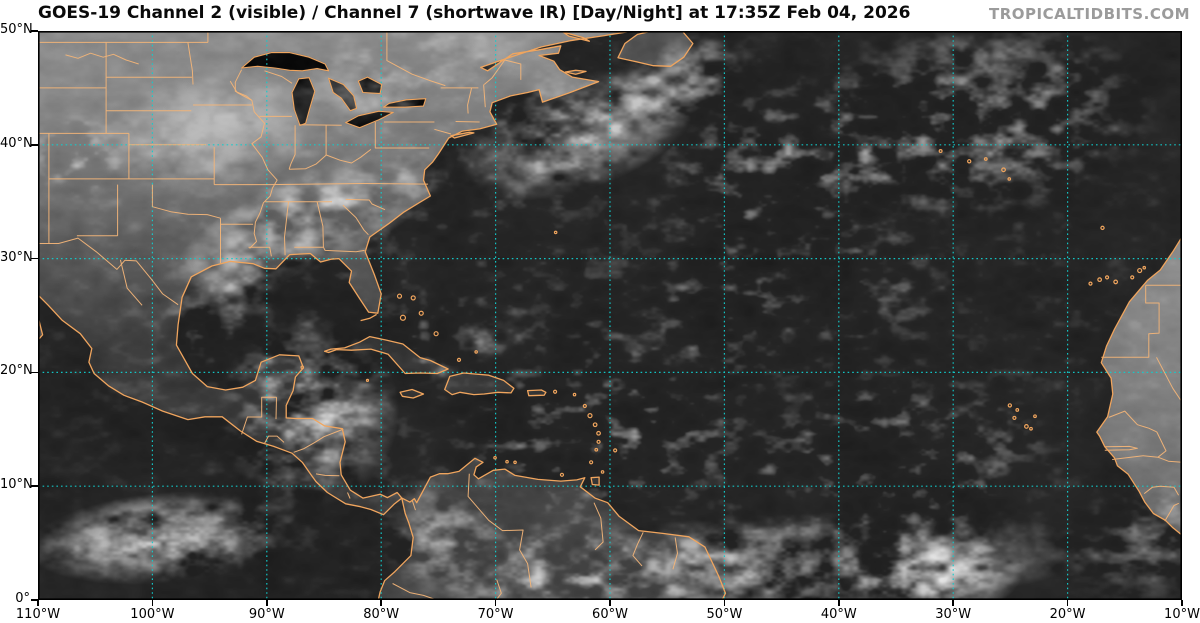  Describe the element at coordinates (381, 614) in the screenshot. I see `lon-tick-label: 80°W` at that location.